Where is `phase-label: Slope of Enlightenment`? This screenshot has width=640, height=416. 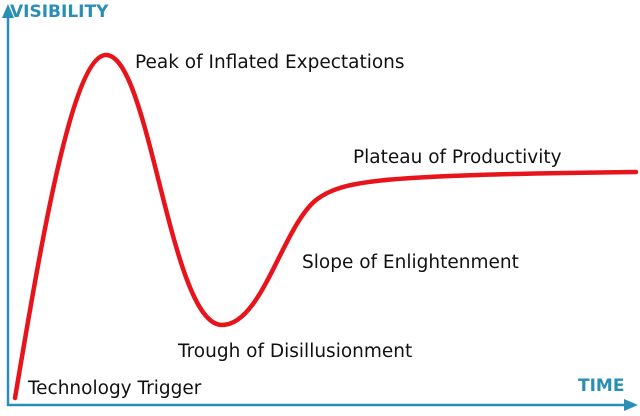
phase-label: Slope of Enlightenment is located at coordinates (410, 262).